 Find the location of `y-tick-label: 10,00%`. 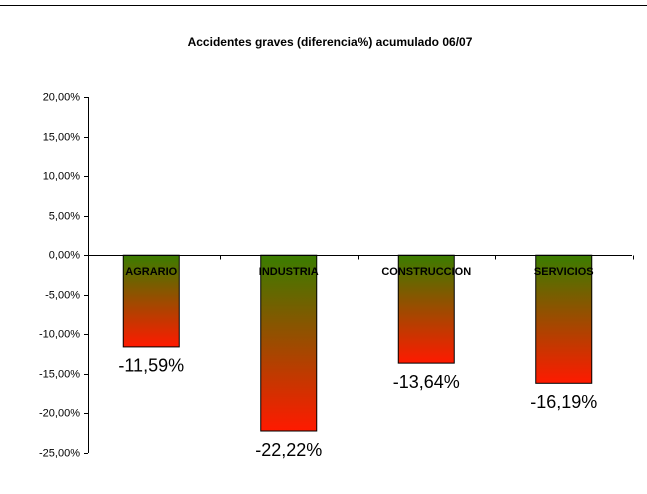

y-tick-label: 10,00% is located at coordinates (62, 176).